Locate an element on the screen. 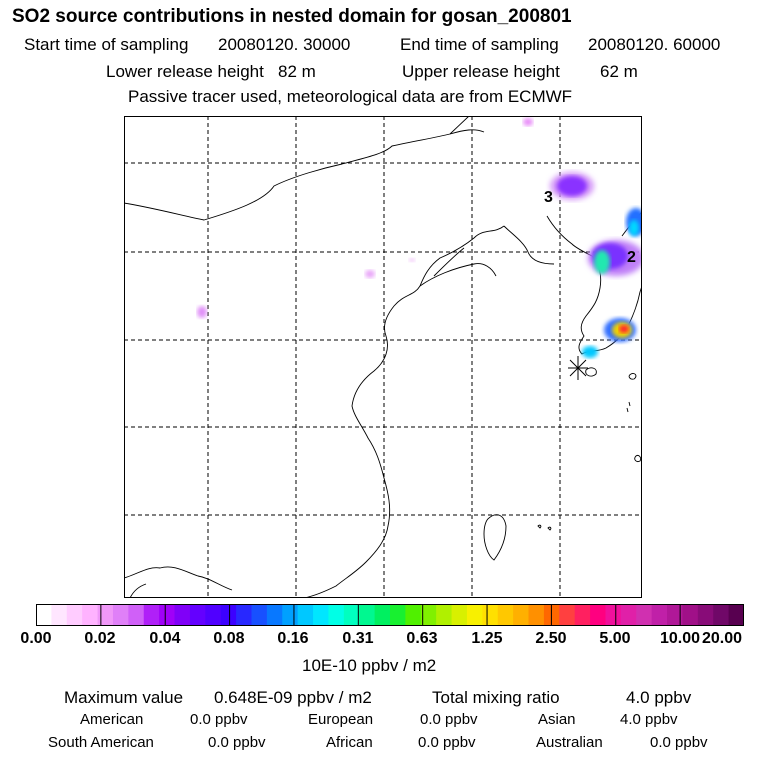 This screenshot has height=768, width=768. region-african-label: African is located at coordinates (349, 742).